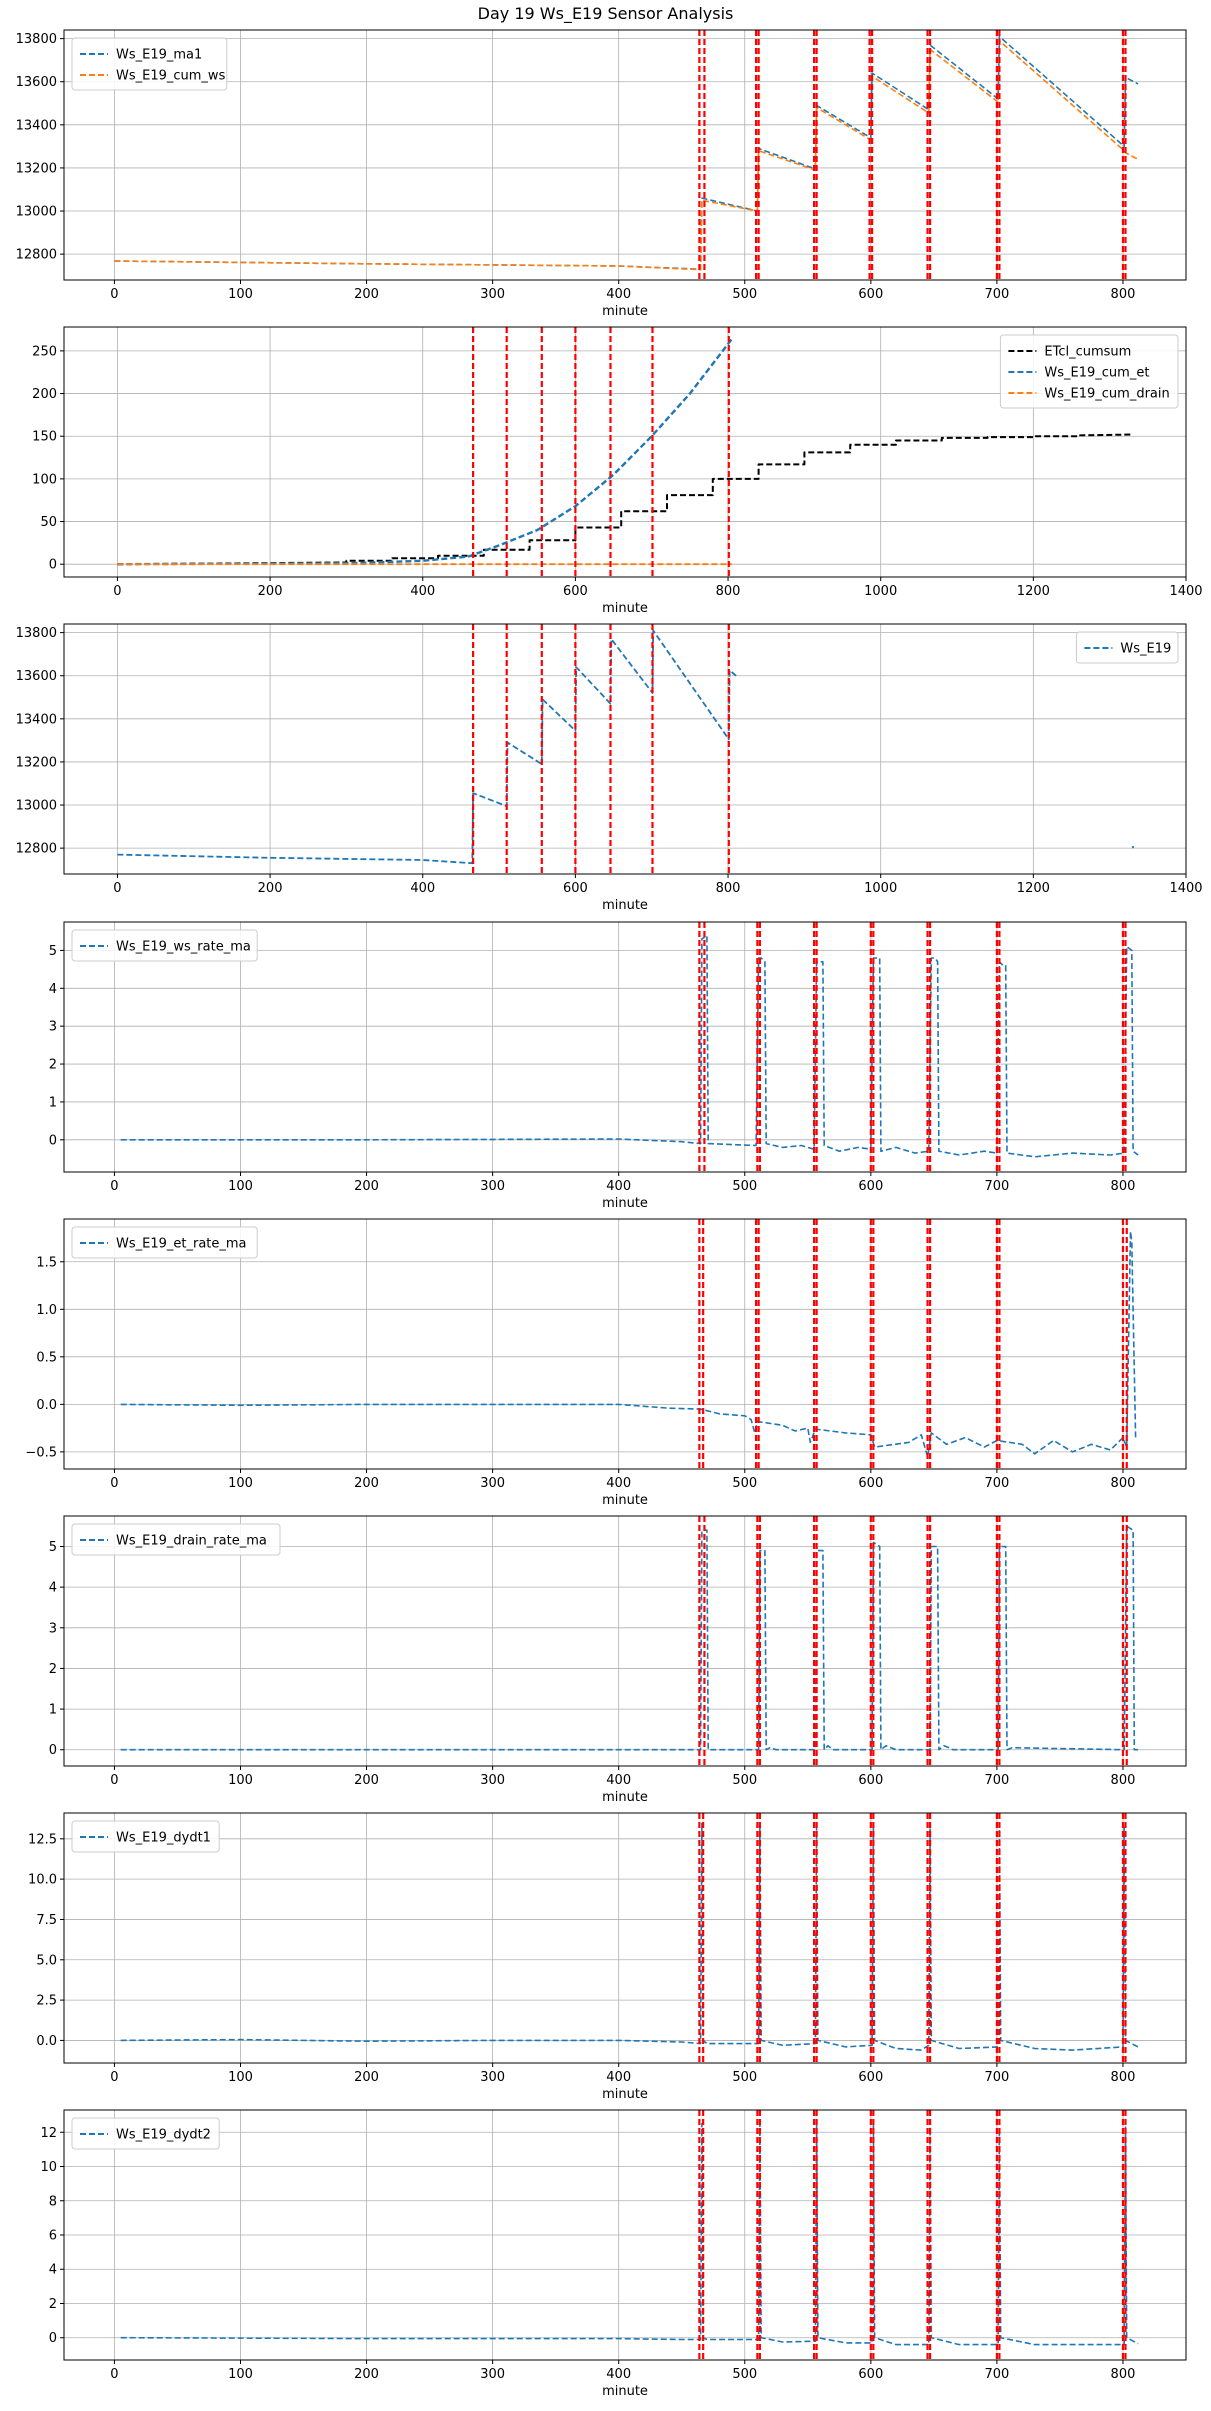 The image size is (1211, 2411). Describe the element at coordinates (42, 1880) in the screenshot. I see `y-tick-label: 10.0` at that location.